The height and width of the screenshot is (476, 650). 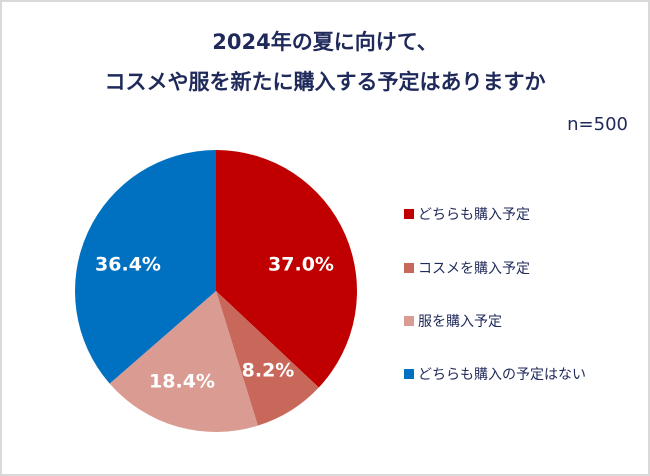 I want to click on legend-label: コスメを購入予定, so click(x=474, y=269).